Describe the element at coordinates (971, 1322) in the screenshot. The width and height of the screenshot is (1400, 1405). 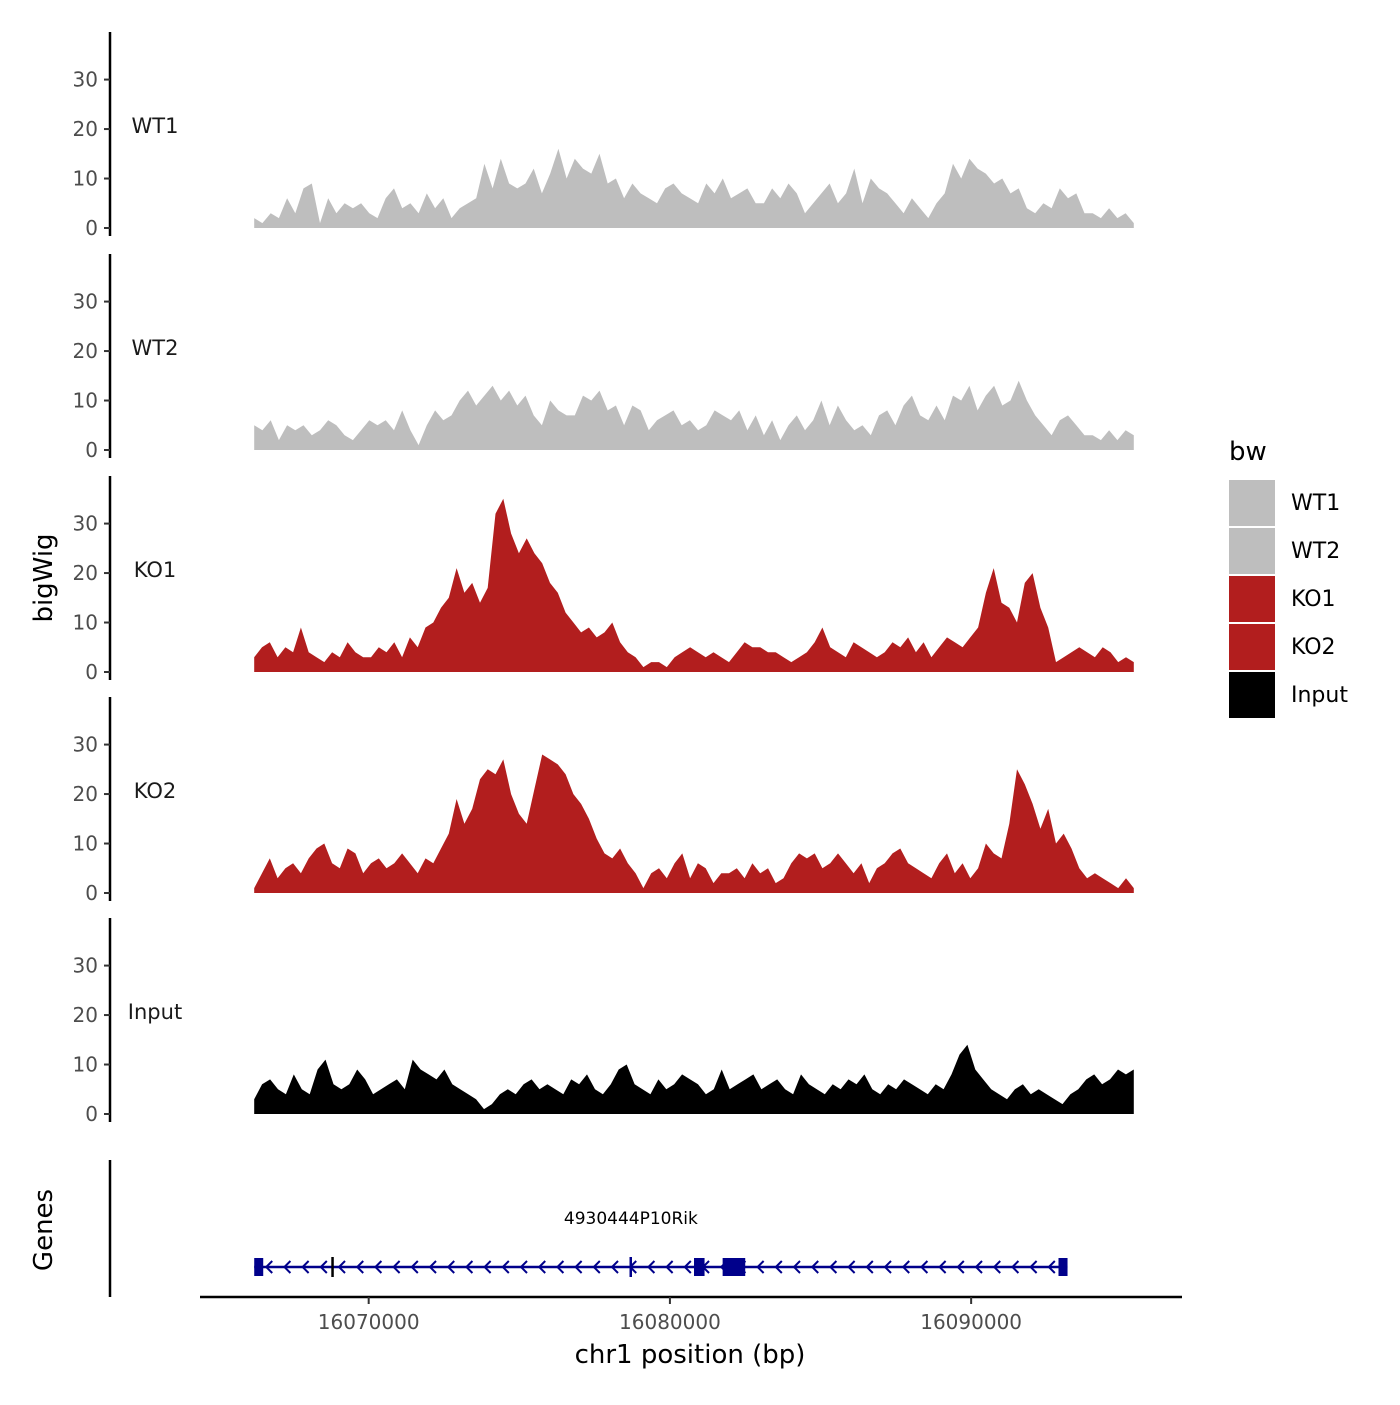
I see `x-tick-label: 16090000` at that location.